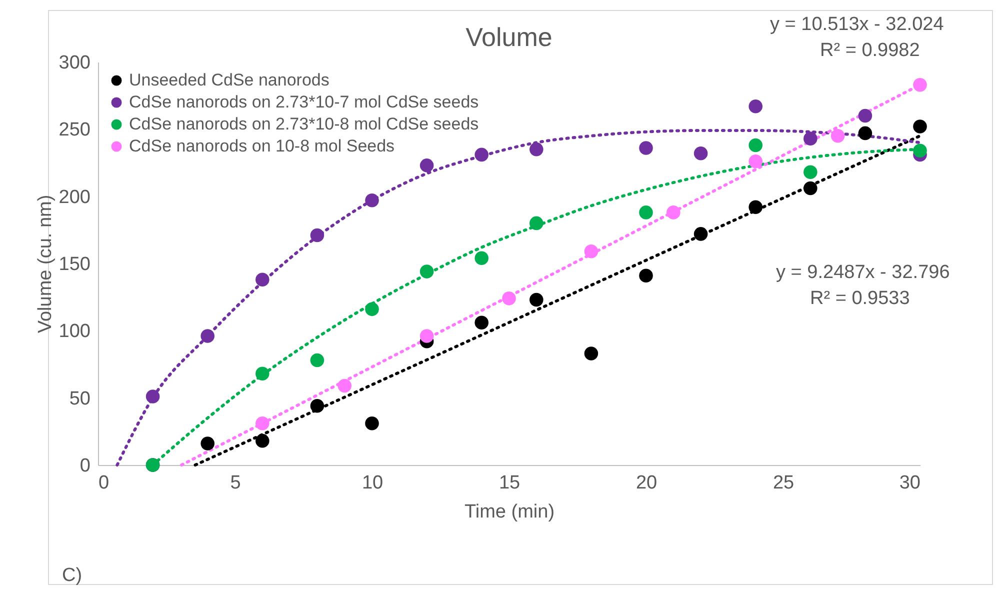 The width and height of the screenshot is (998, 591). Describe the element at coordinates (509, 37) in the screenshot. I see `chart-title: Volume` at that location.